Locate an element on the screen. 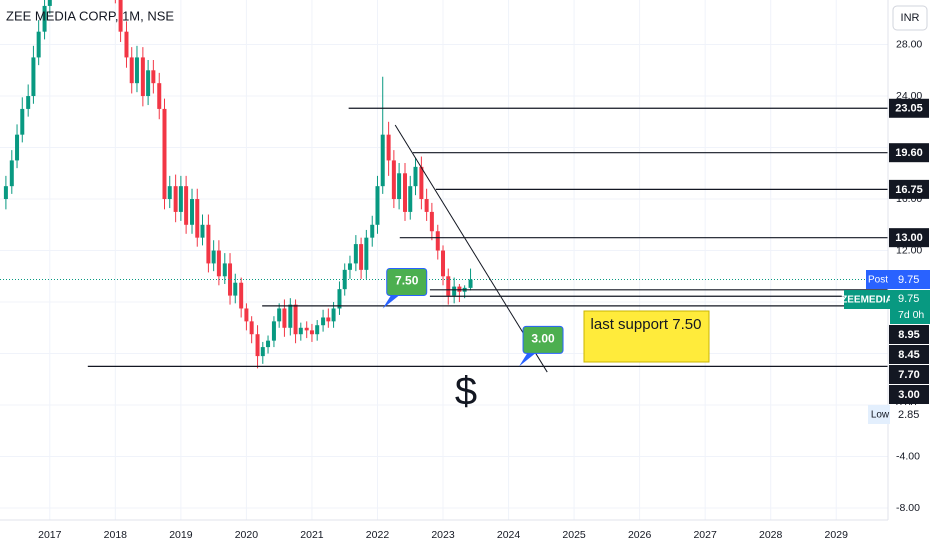 The width and height of the screenshot is (932, 550). low-price: 2.85 is located at coordinates (908, 415).